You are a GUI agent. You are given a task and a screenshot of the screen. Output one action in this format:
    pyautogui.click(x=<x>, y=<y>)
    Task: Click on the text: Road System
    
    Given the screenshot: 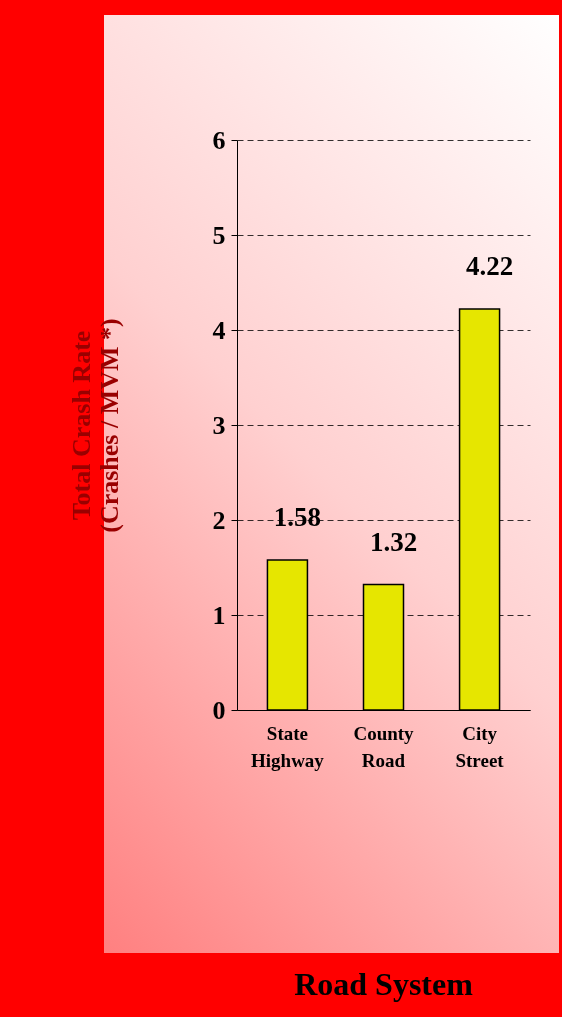 What is the action you would take?
    pyautogui.click(x=384, y=984)
    